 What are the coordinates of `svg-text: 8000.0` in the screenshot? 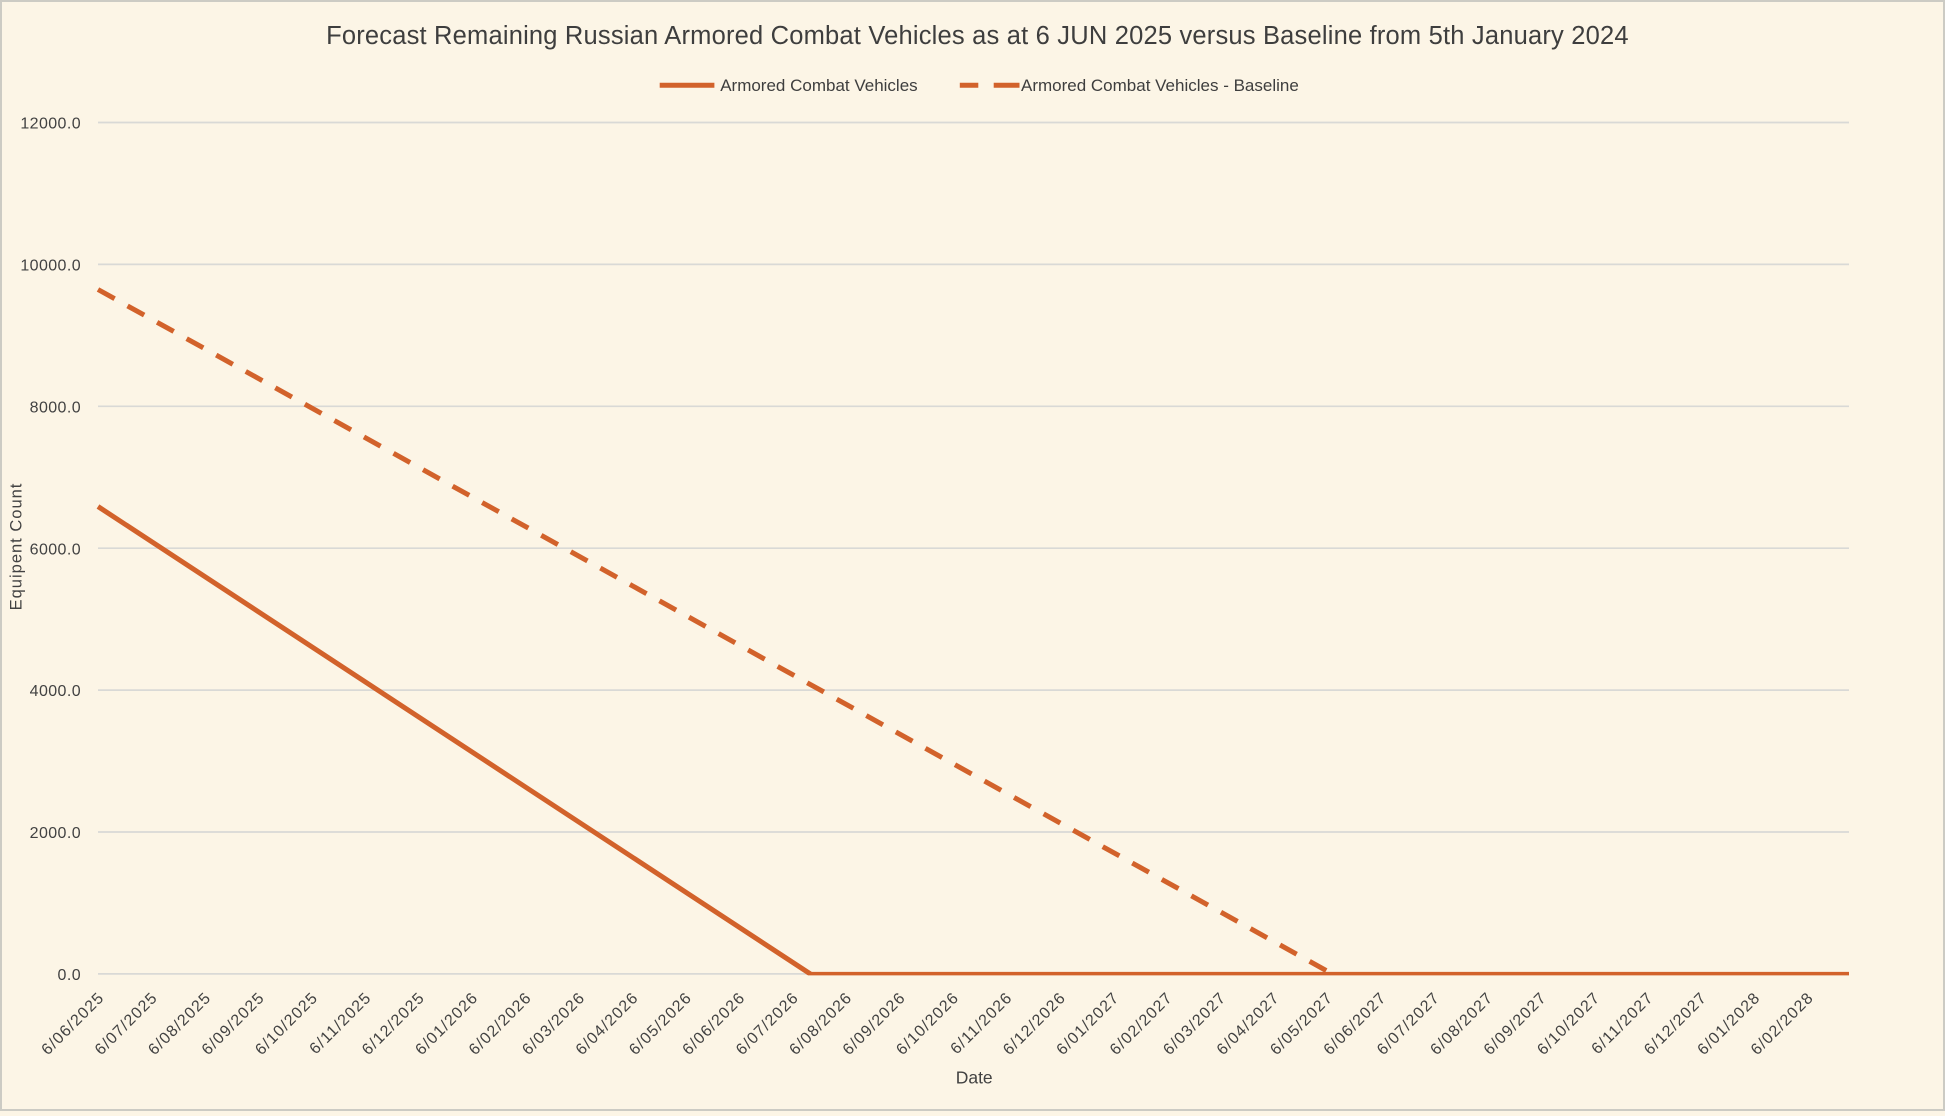 It's located at (55, 407).